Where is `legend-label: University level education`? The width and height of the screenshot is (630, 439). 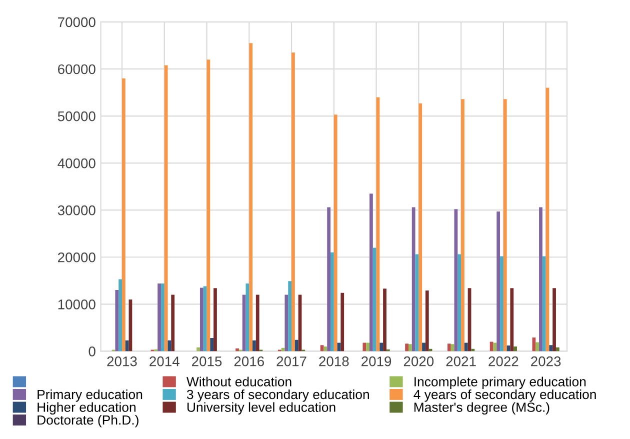 legend-label: University level education is located at coordinates (261, 408).